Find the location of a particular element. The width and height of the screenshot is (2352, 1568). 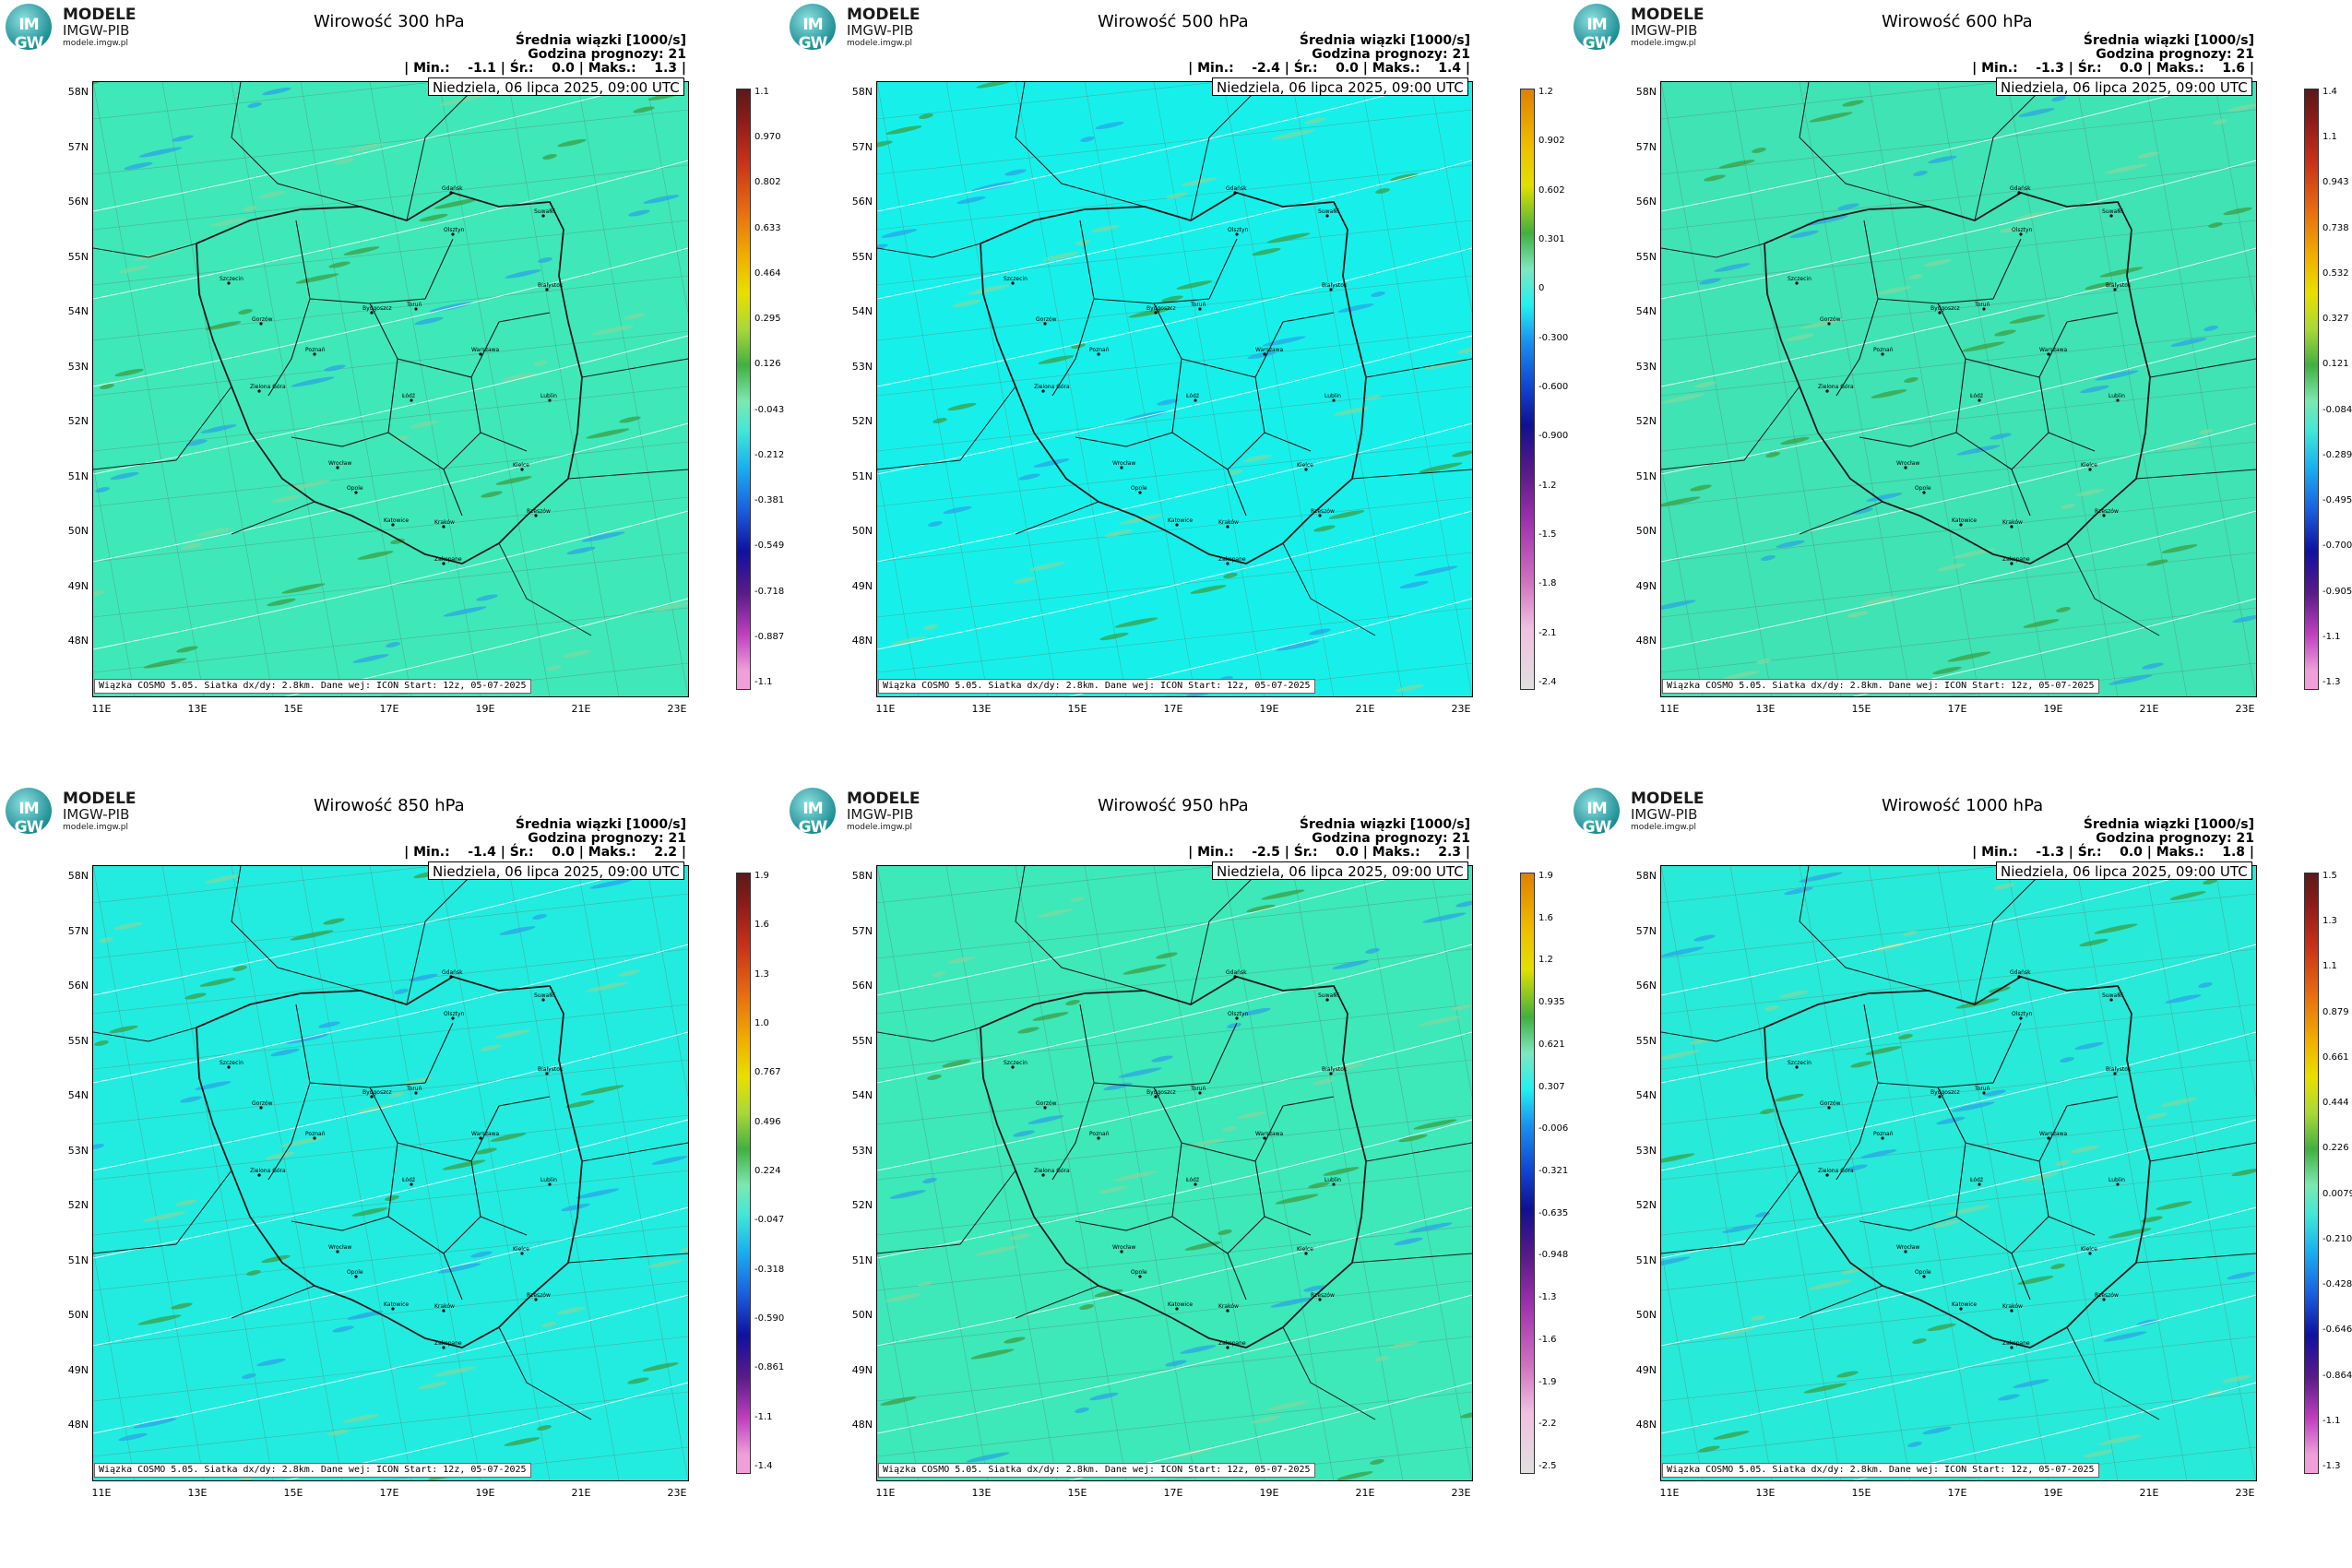

colorbar-tick: -0.861 is located at coordinates (769, 1367).